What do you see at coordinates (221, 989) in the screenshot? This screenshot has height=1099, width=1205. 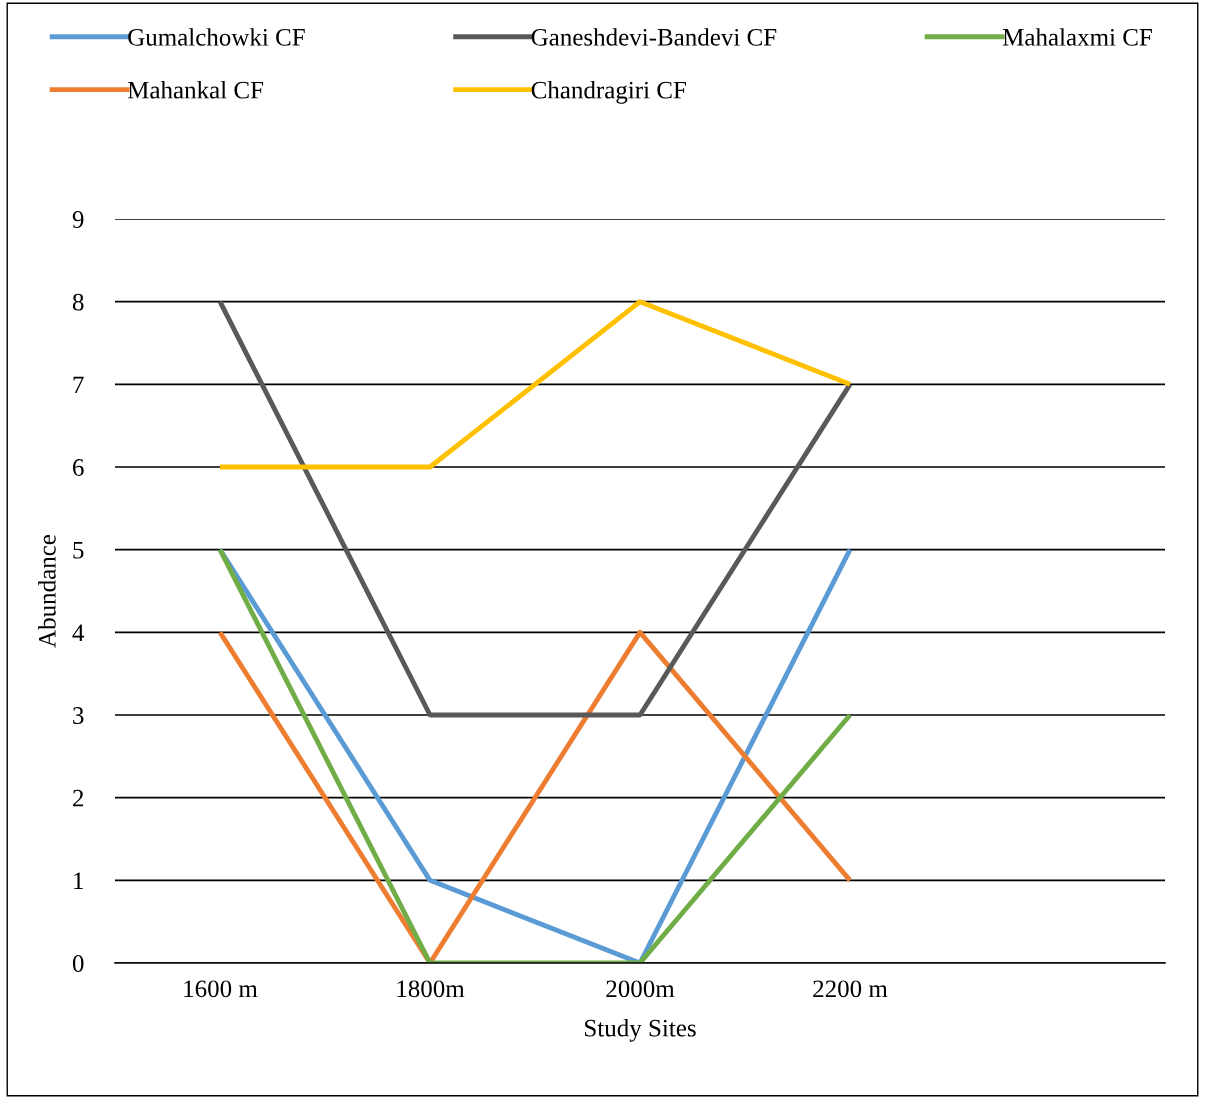 I see `x-tick-label: 1600 m` at bounding box center [221, 989].